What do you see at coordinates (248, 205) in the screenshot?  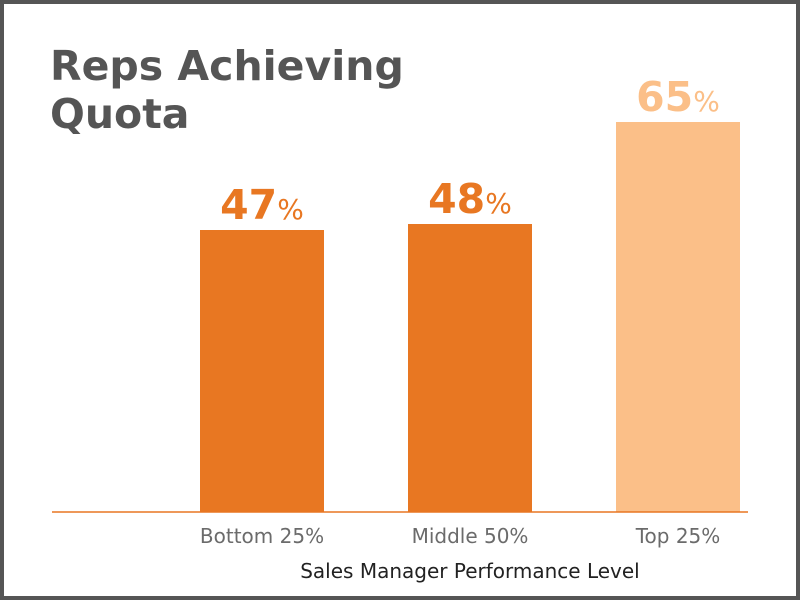 I see `bar-value-number: 47` at bounding box center [248, 205].